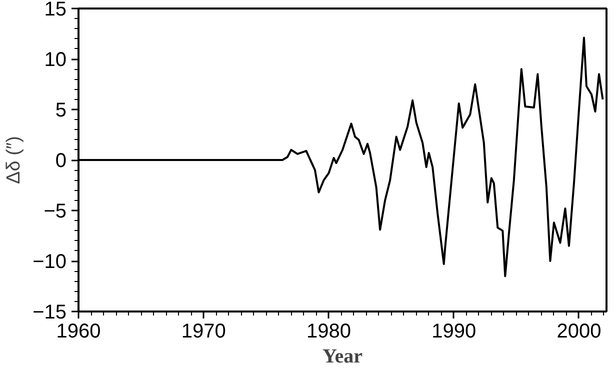  Describe the element at coordinates (328, 331) in the screenshot. I see `x-tick-label: 1980` at that location.